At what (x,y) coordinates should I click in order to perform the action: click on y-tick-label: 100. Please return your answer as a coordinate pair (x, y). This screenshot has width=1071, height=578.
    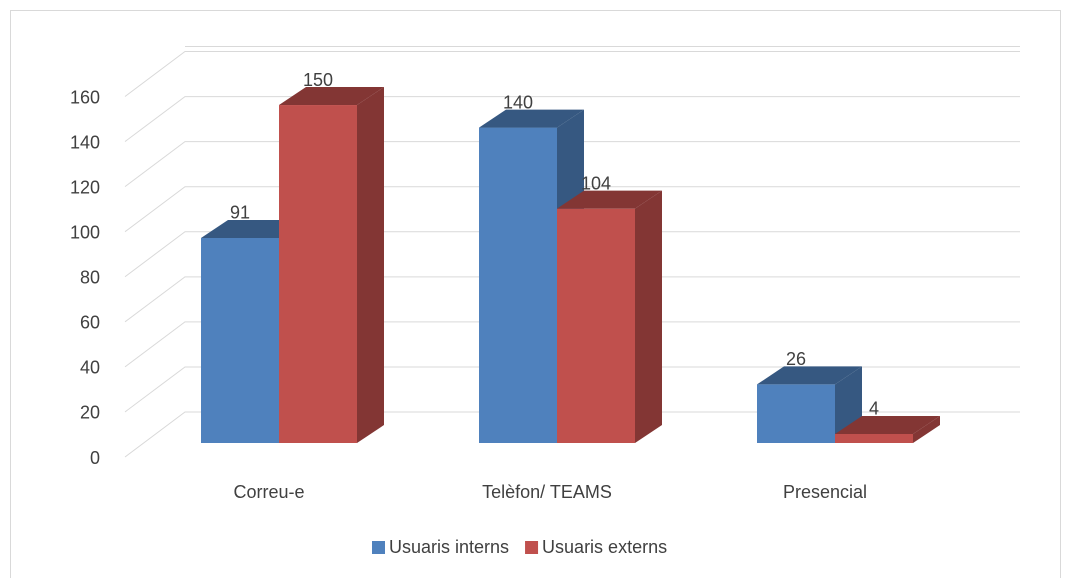
    Looking at the image, I should click on (85, 232).